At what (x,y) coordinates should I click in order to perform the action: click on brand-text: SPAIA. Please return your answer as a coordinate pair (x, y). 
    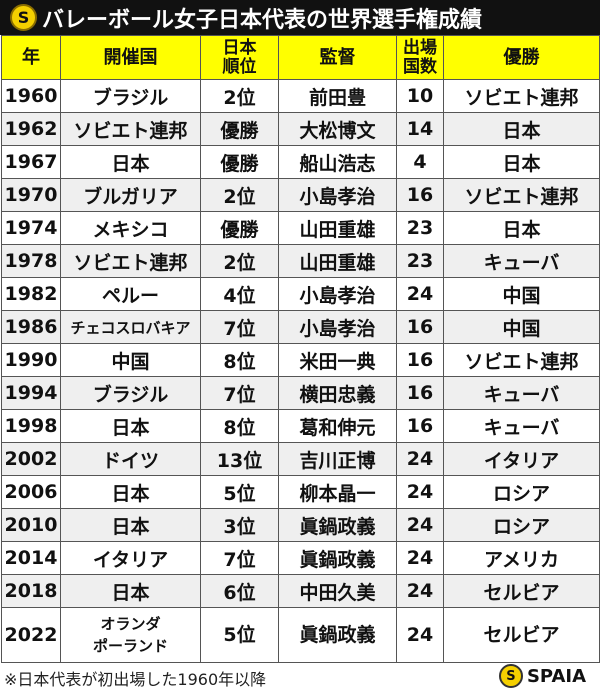
    Looking at the image, I should click on (556, 676).